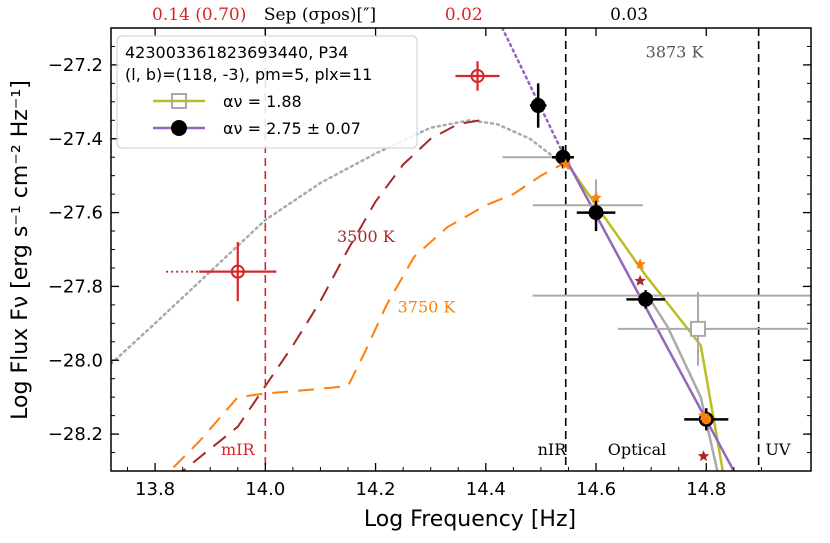 Image resolution: width=830 pixels, height=543 pixels. I want to click on top-axis-tick-label: 0.03, so click(629, 15).